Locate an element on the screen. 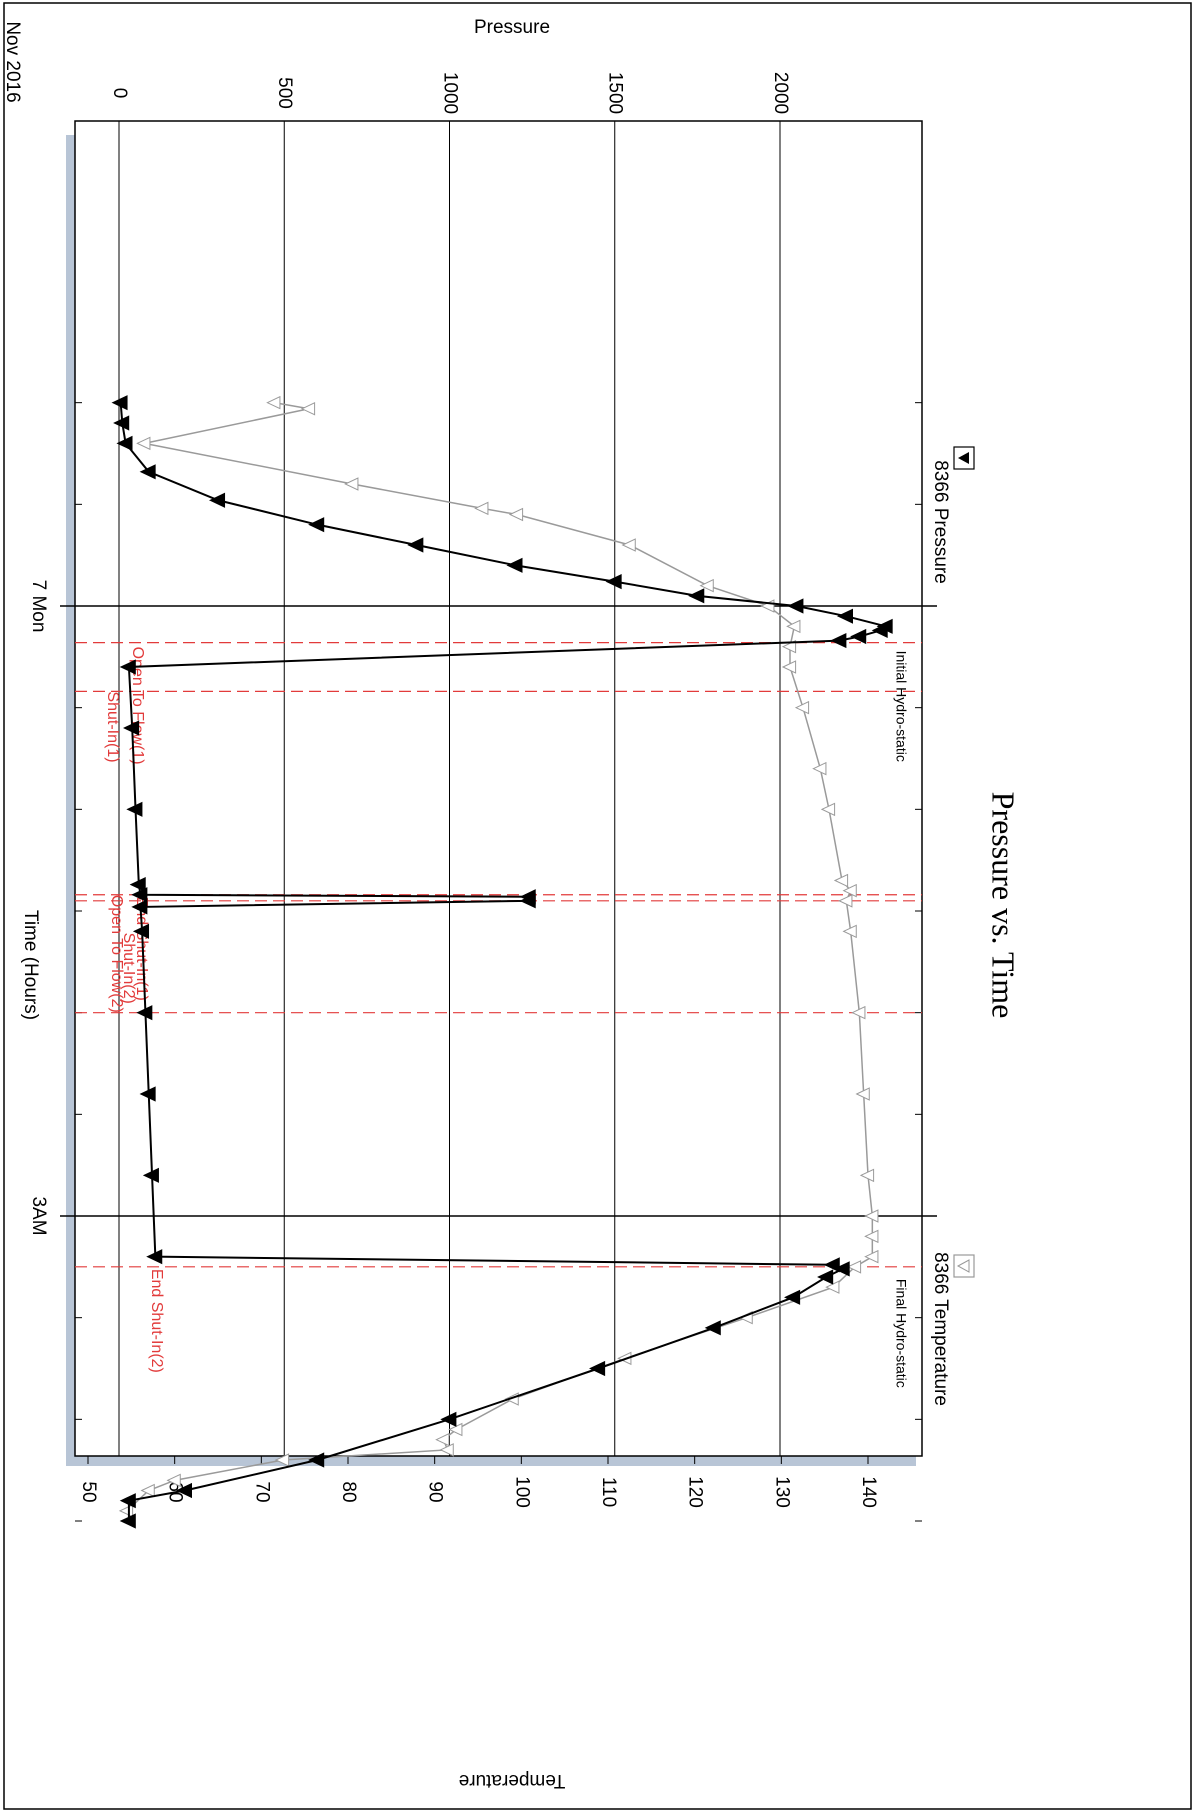 The width and height of the screenshot is (1195, 1812). legend-pressure-label: 8366 Pressure is located at coordinates (940, 522).